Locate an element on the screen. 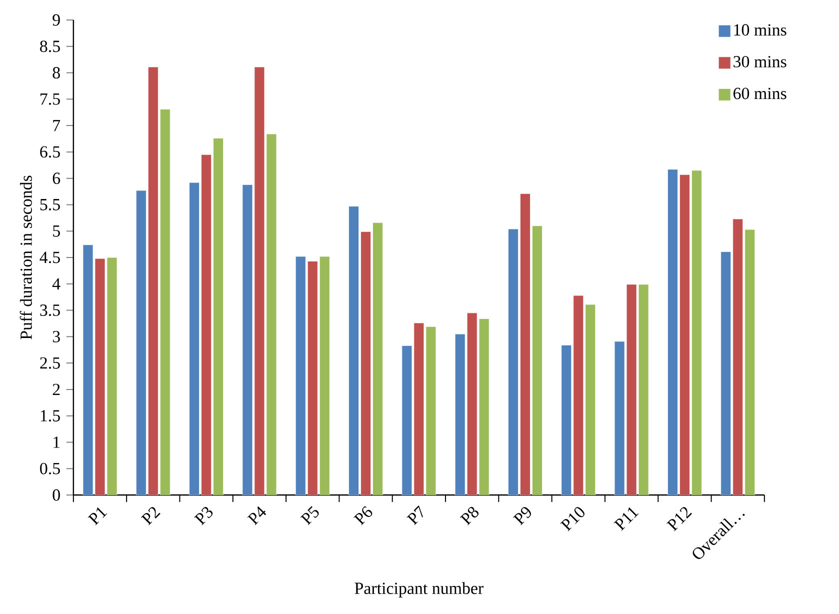 Image resolution: width=839 pixels, height=614 pixels. y-tick-label: 7.5 is located at coordinates (50, 99).